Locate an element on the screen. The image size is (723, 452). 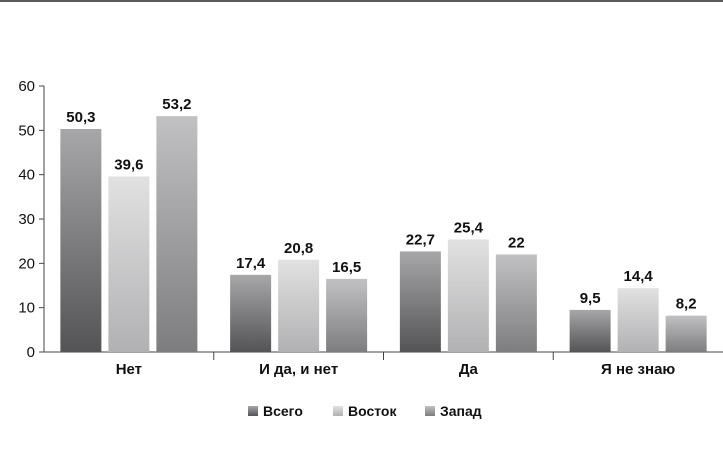
y-tick-label: 50 is located at coordinates (26, 130).